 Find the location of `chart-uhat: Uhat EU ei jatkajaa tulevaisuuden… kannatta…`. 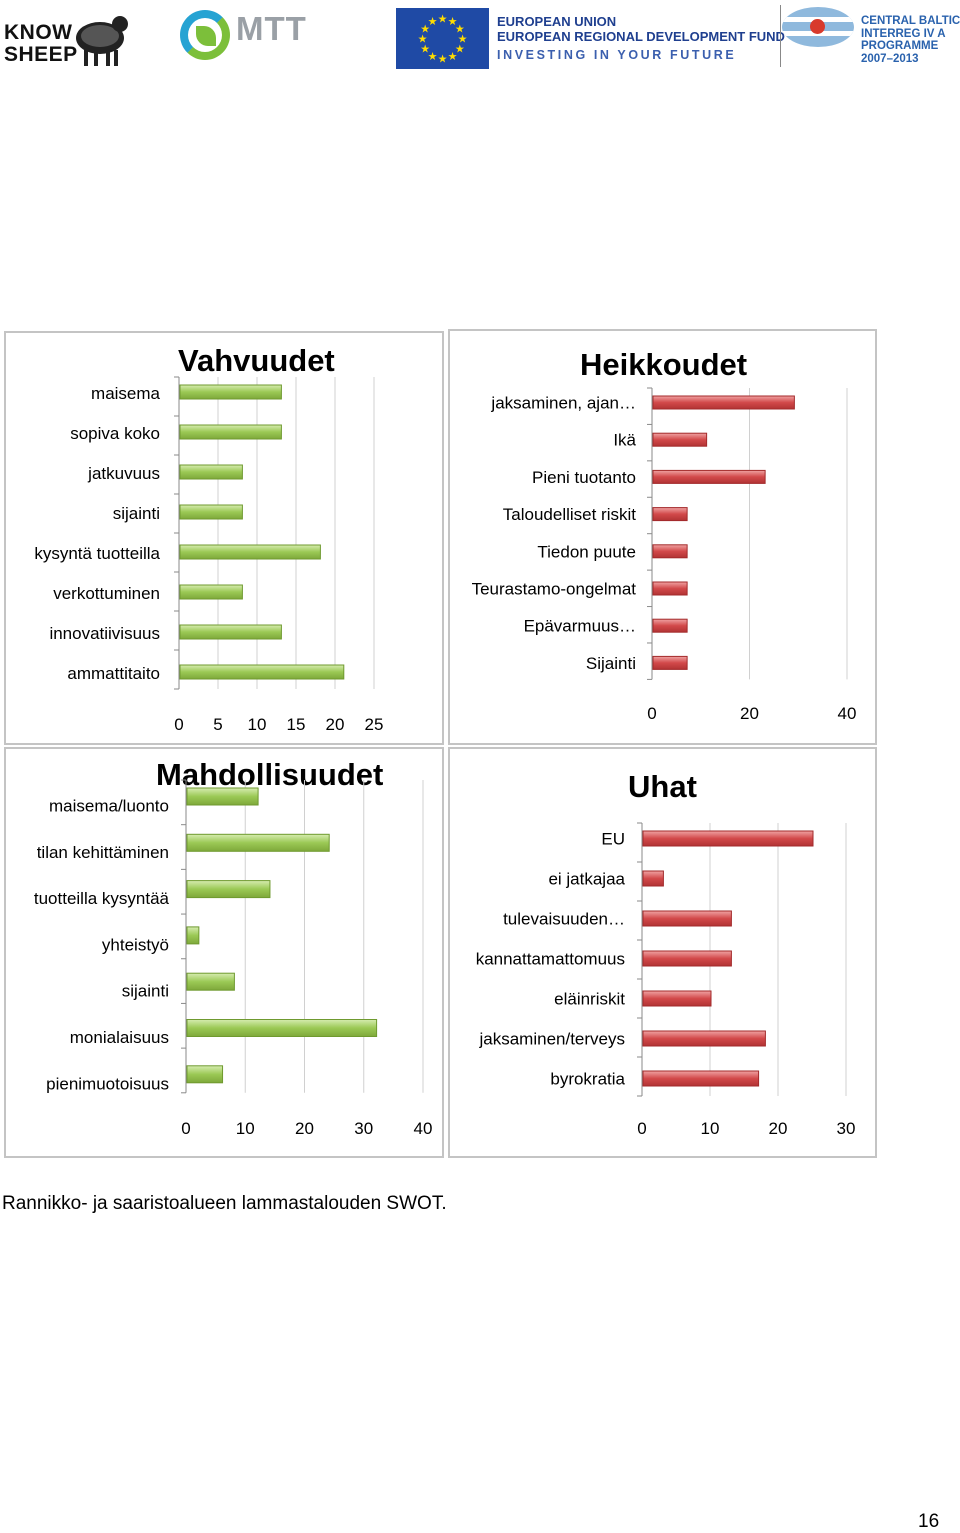

chart-uhat: Uhat EU ei jatkajaa tulevaisuuden… kannatta… is located at coordinates (662, 952).